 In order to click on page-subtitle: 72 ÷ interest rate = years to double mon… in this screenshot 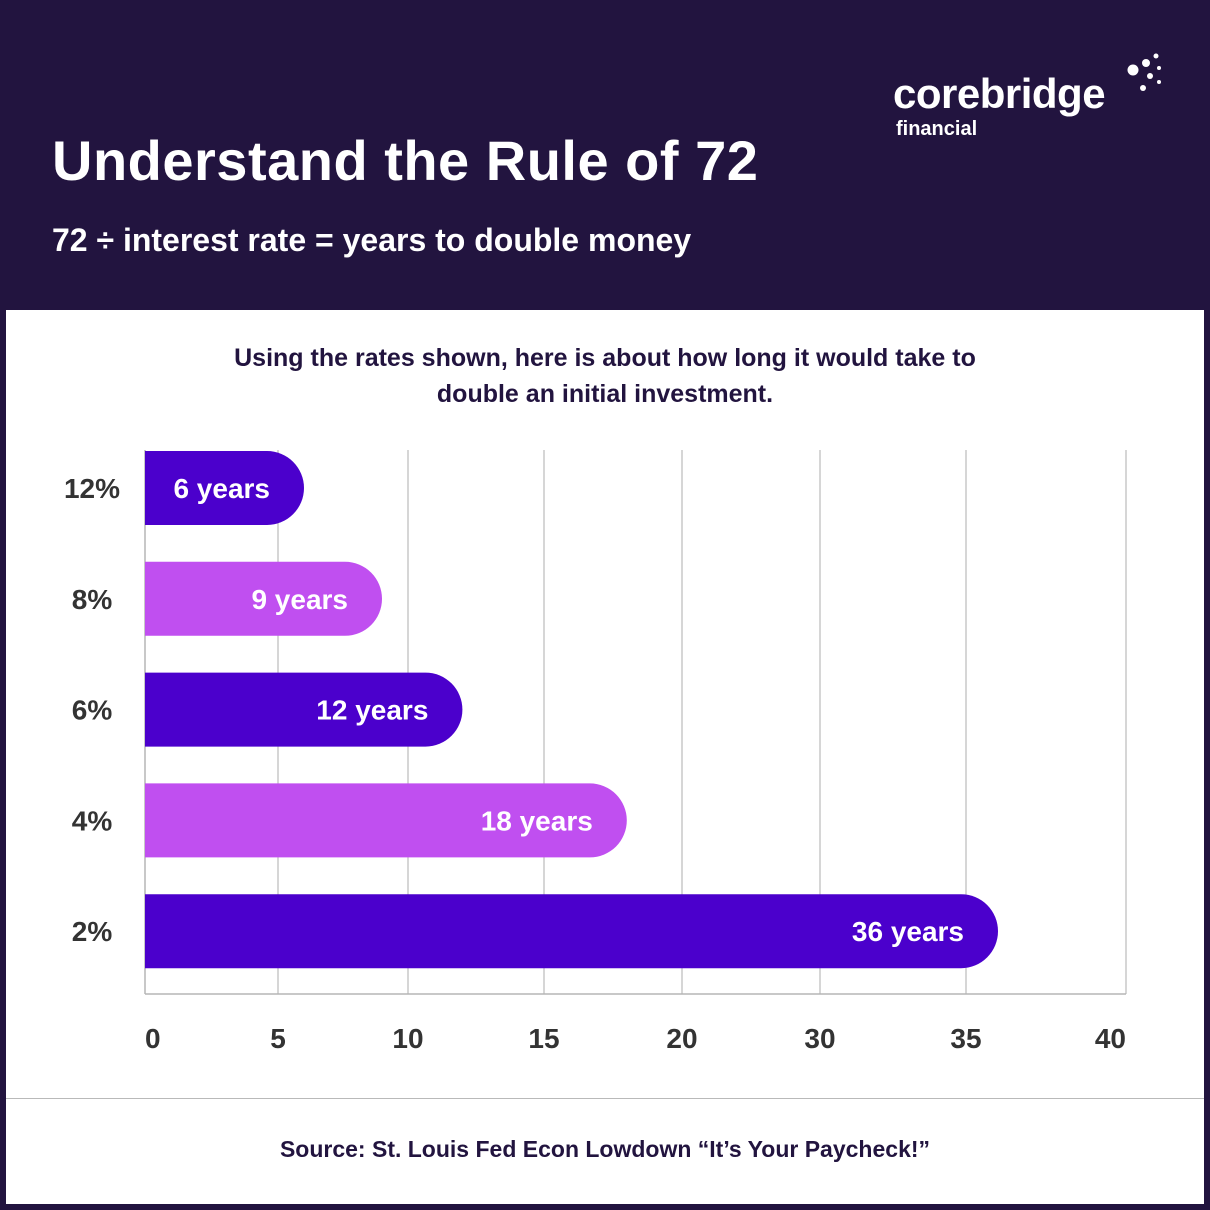, I will do `click(372, 240)`.